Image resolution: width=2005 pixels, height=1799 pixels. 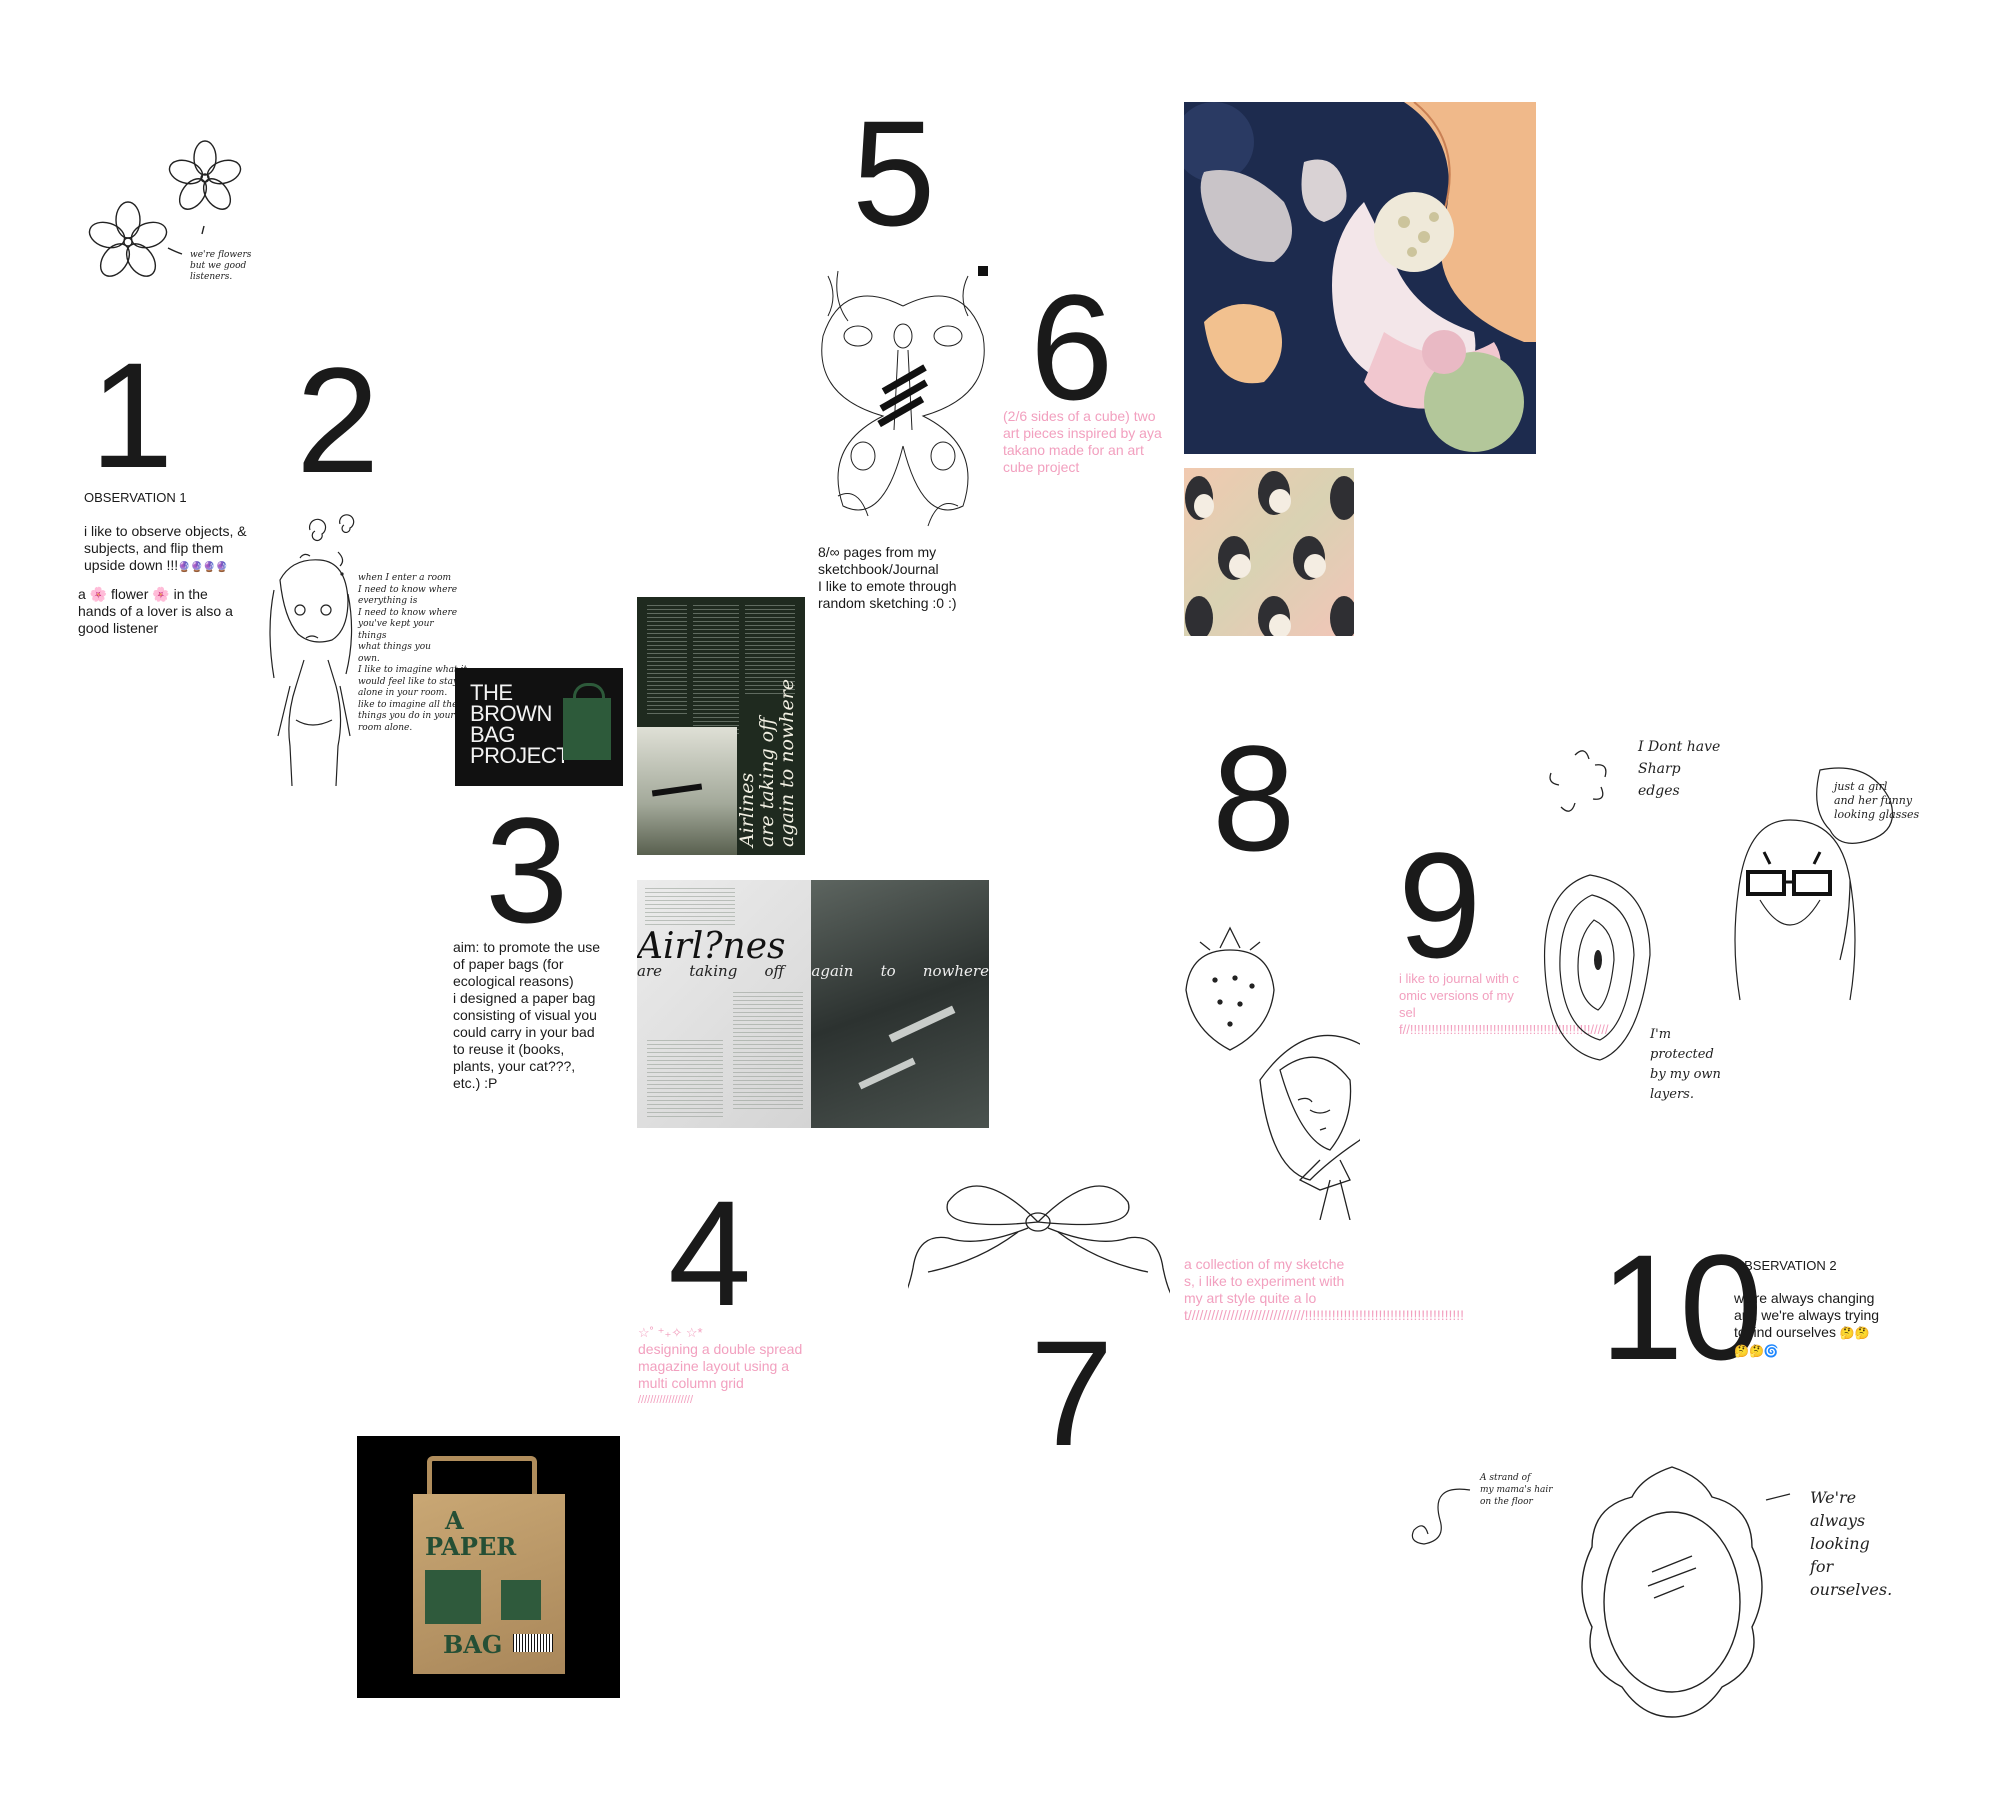 What do you see at coordinates (1851, 1543) in the screenshot?
I see `looking-for-ourselves-note: We're always looking for ourselves.` at bounding box center [1851, 1543].